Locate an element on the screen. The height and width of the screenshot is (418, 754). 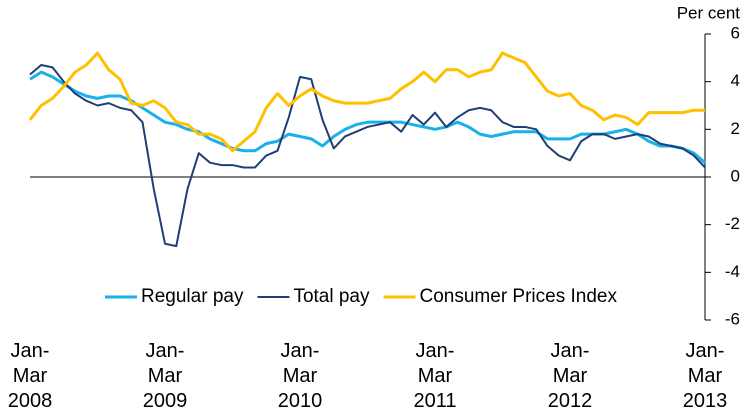
y-tick-label: 4 is located at coordinates (735, 80).